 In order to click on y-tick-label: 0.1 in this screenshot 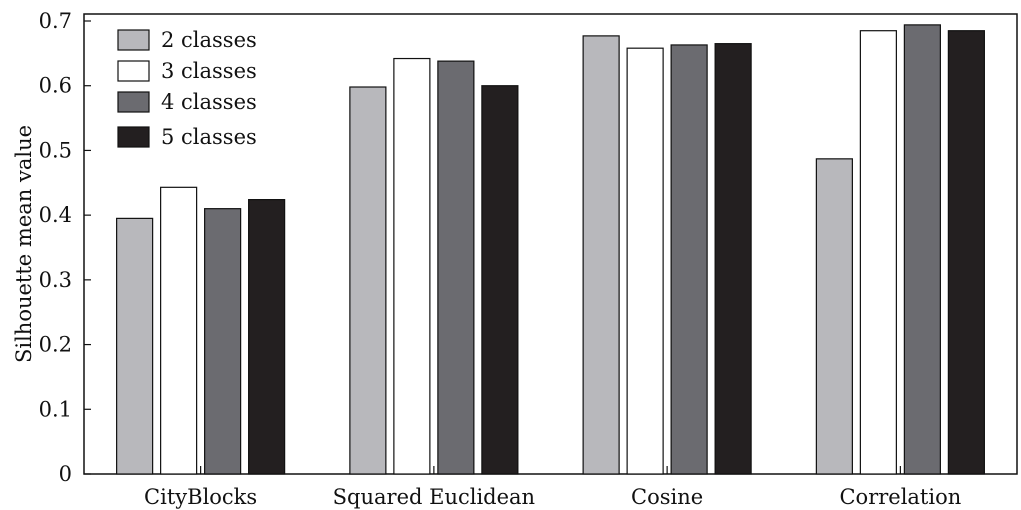, I will do `click(55, 409)`.